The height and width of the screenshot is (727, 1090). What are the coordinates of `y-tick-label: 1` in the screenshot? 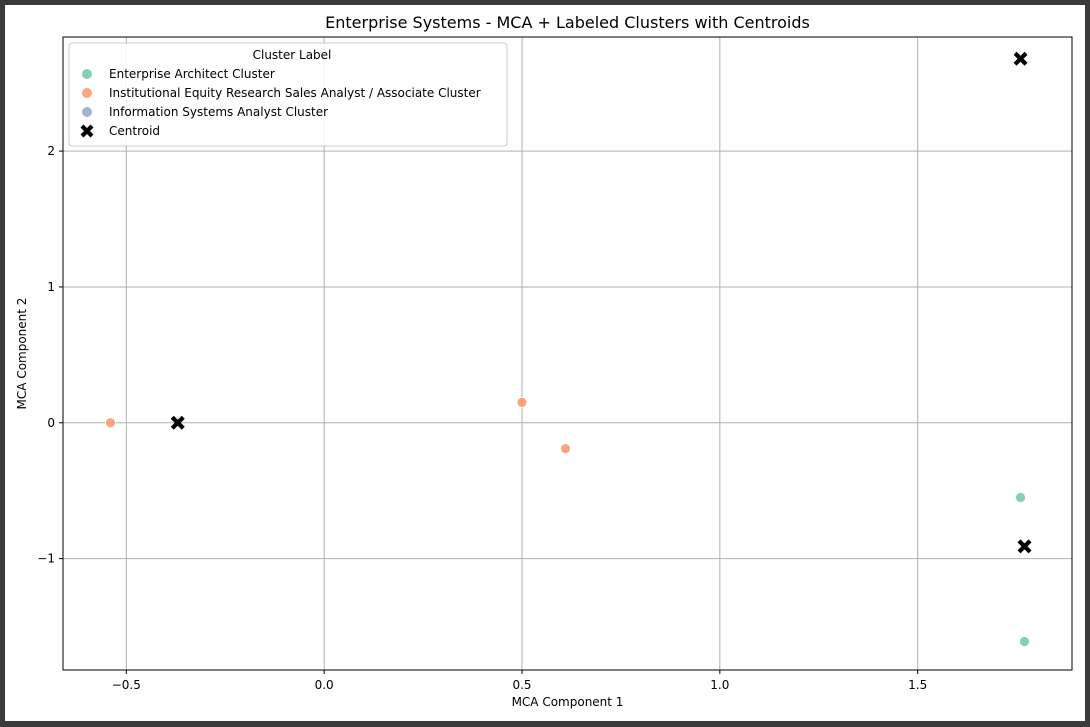 It's located at (51, 287).